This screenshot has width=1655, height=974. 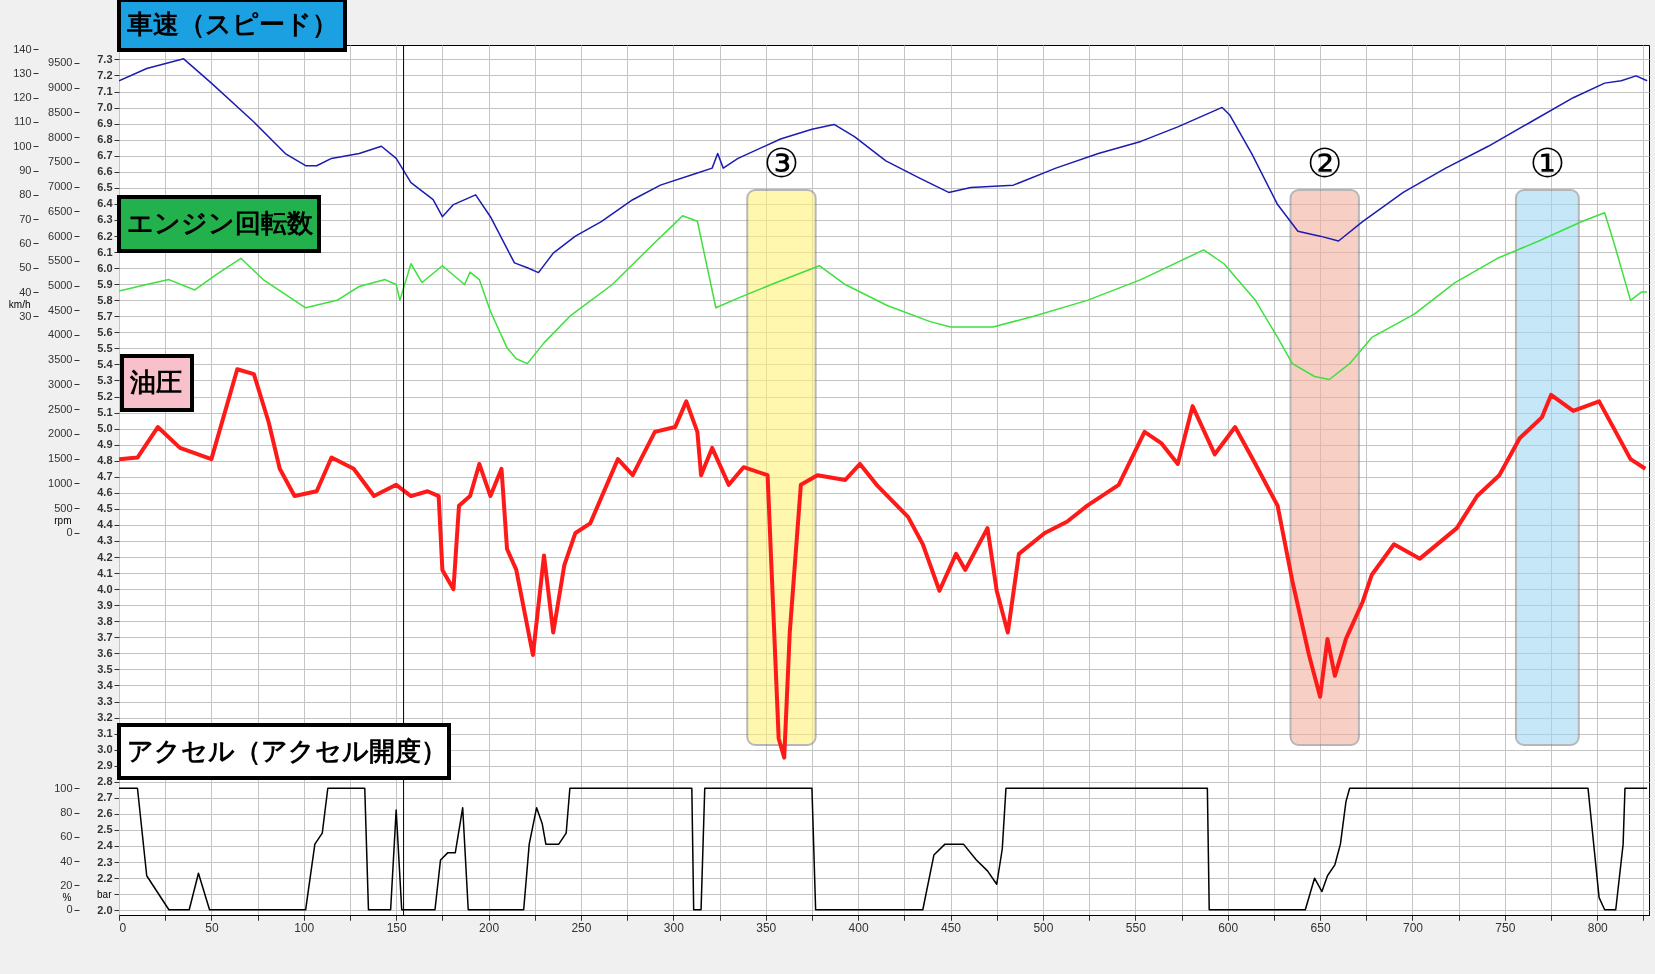 What do you see at coordinates (105, 476) in the screenshot?
I see `y3-tick-label: 4.7` at bounding box center [105, 476].